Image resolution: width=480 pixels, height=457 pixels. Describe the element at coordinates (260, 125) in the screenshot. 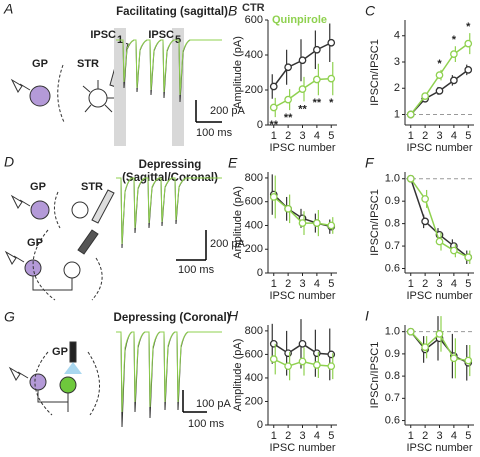

I see `y-tick-label: 0` at that location.